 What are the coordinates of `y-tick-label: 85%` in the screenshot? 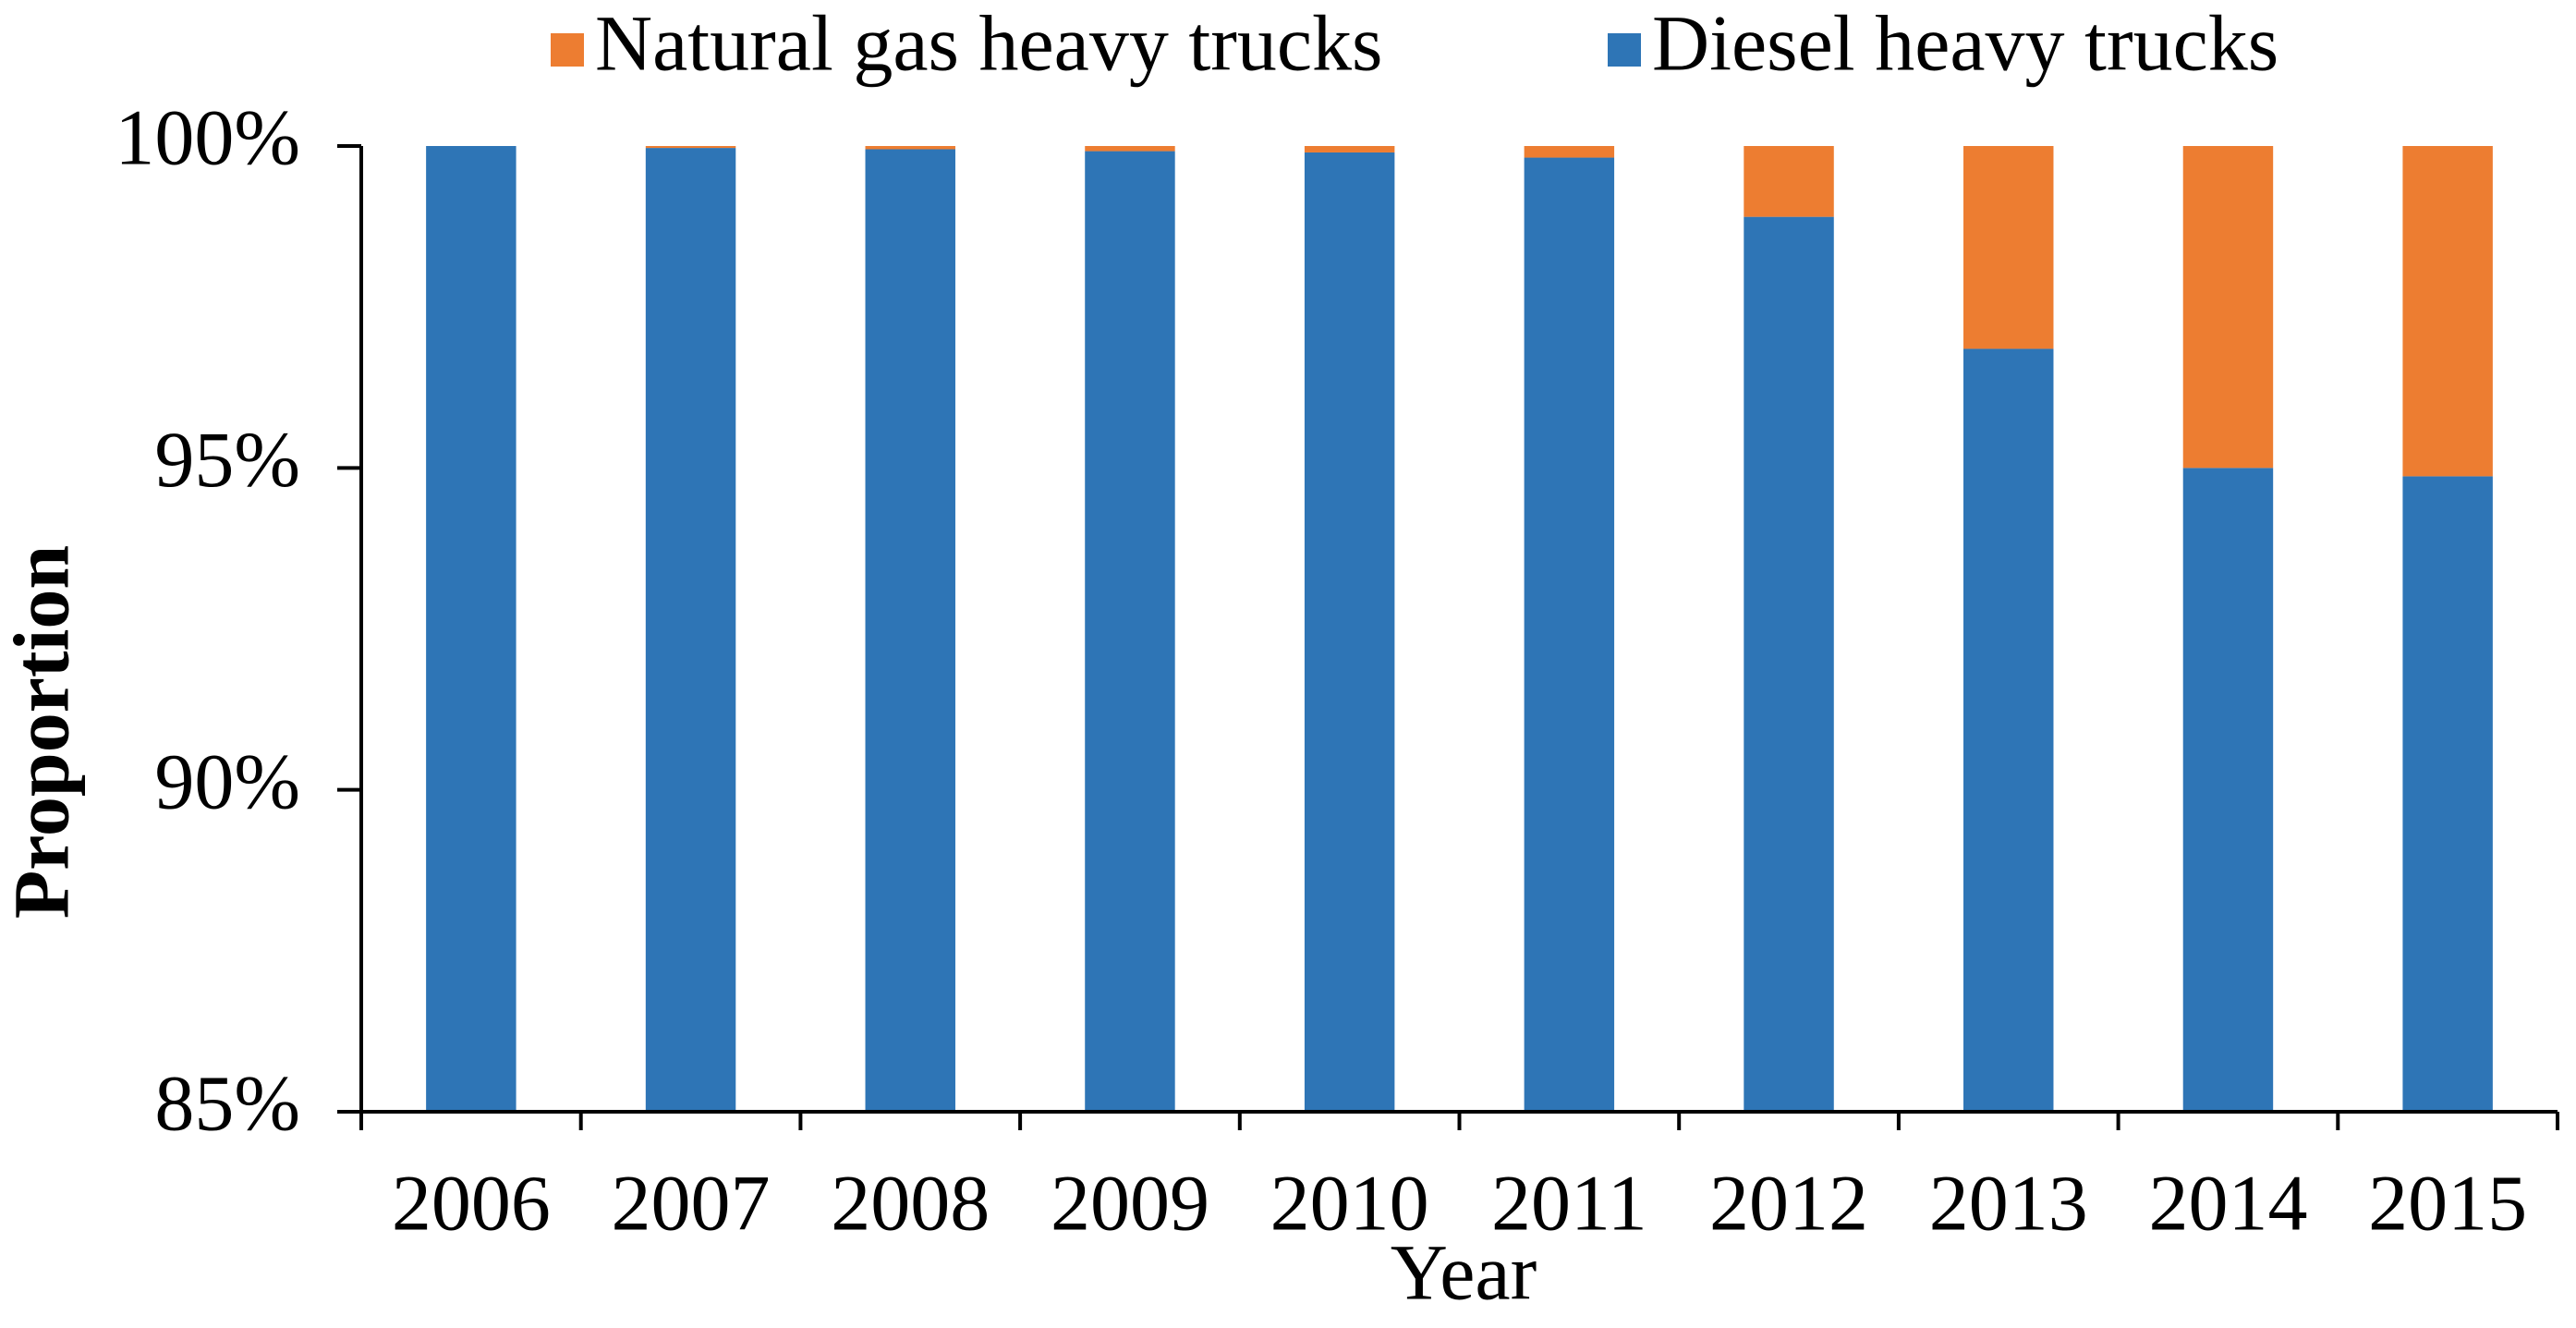 It's located at (227, 1103).